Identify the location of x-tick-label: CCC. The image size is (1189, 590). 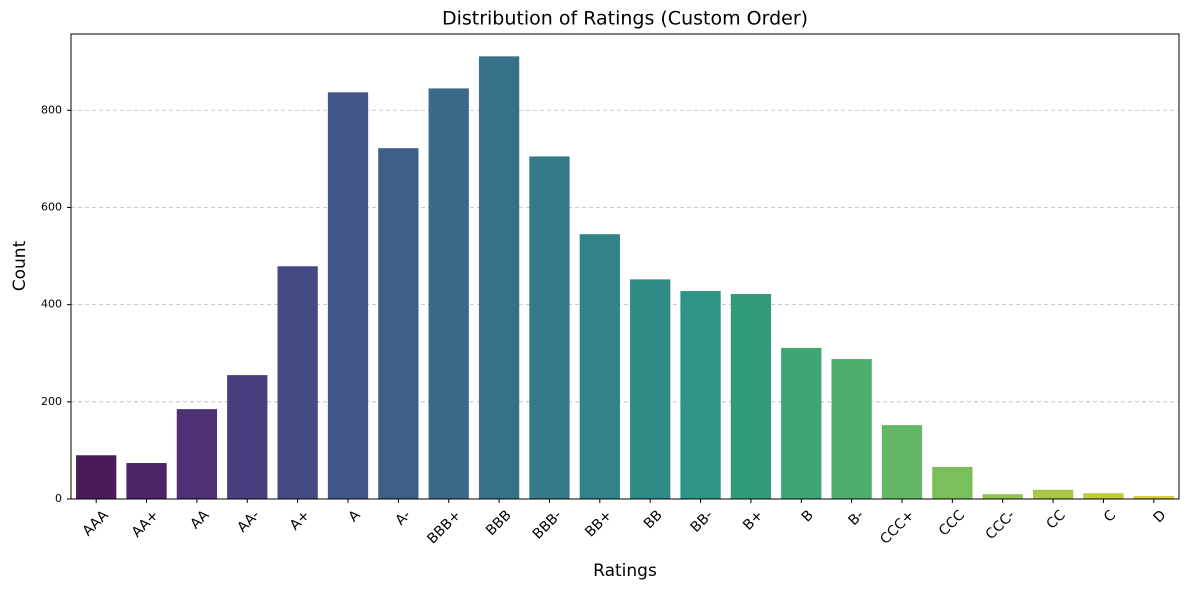
(952, 523).